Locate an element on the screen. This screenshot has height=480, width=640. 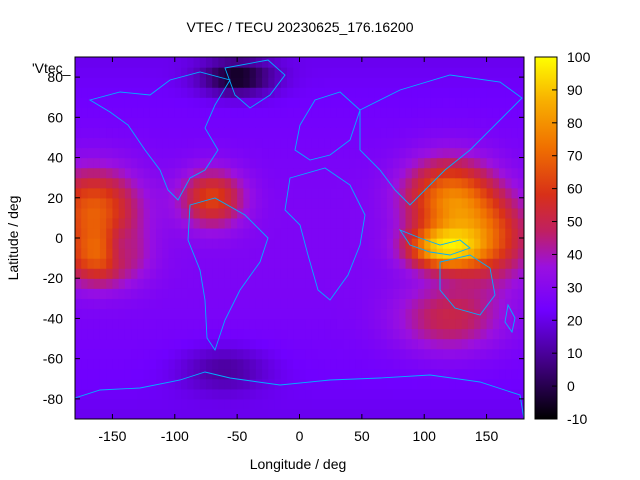
x-tick-label: 100 is located at coordinates (425, 436).